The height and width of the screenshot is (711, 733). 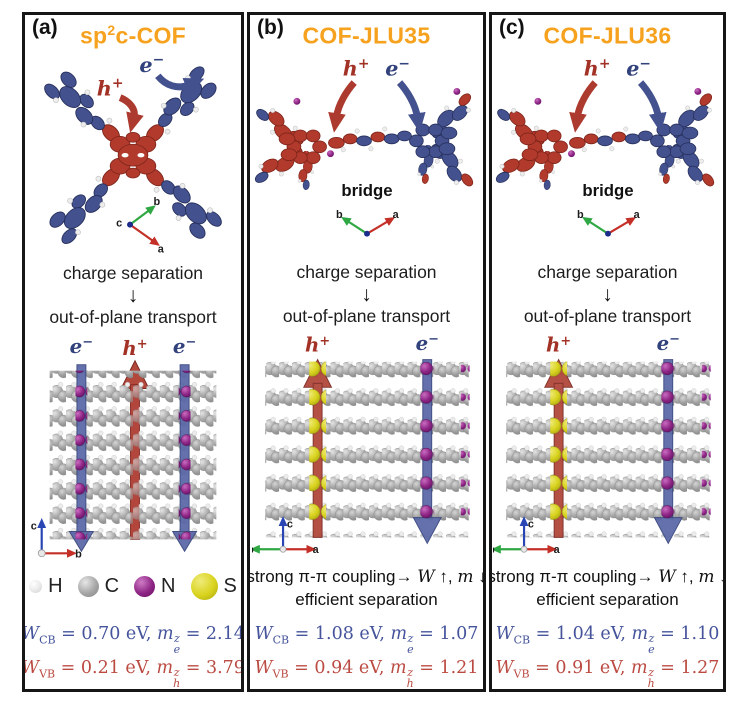 I want to click on axis-indicator-bottom-a: c b, so click(x=56, y=539).